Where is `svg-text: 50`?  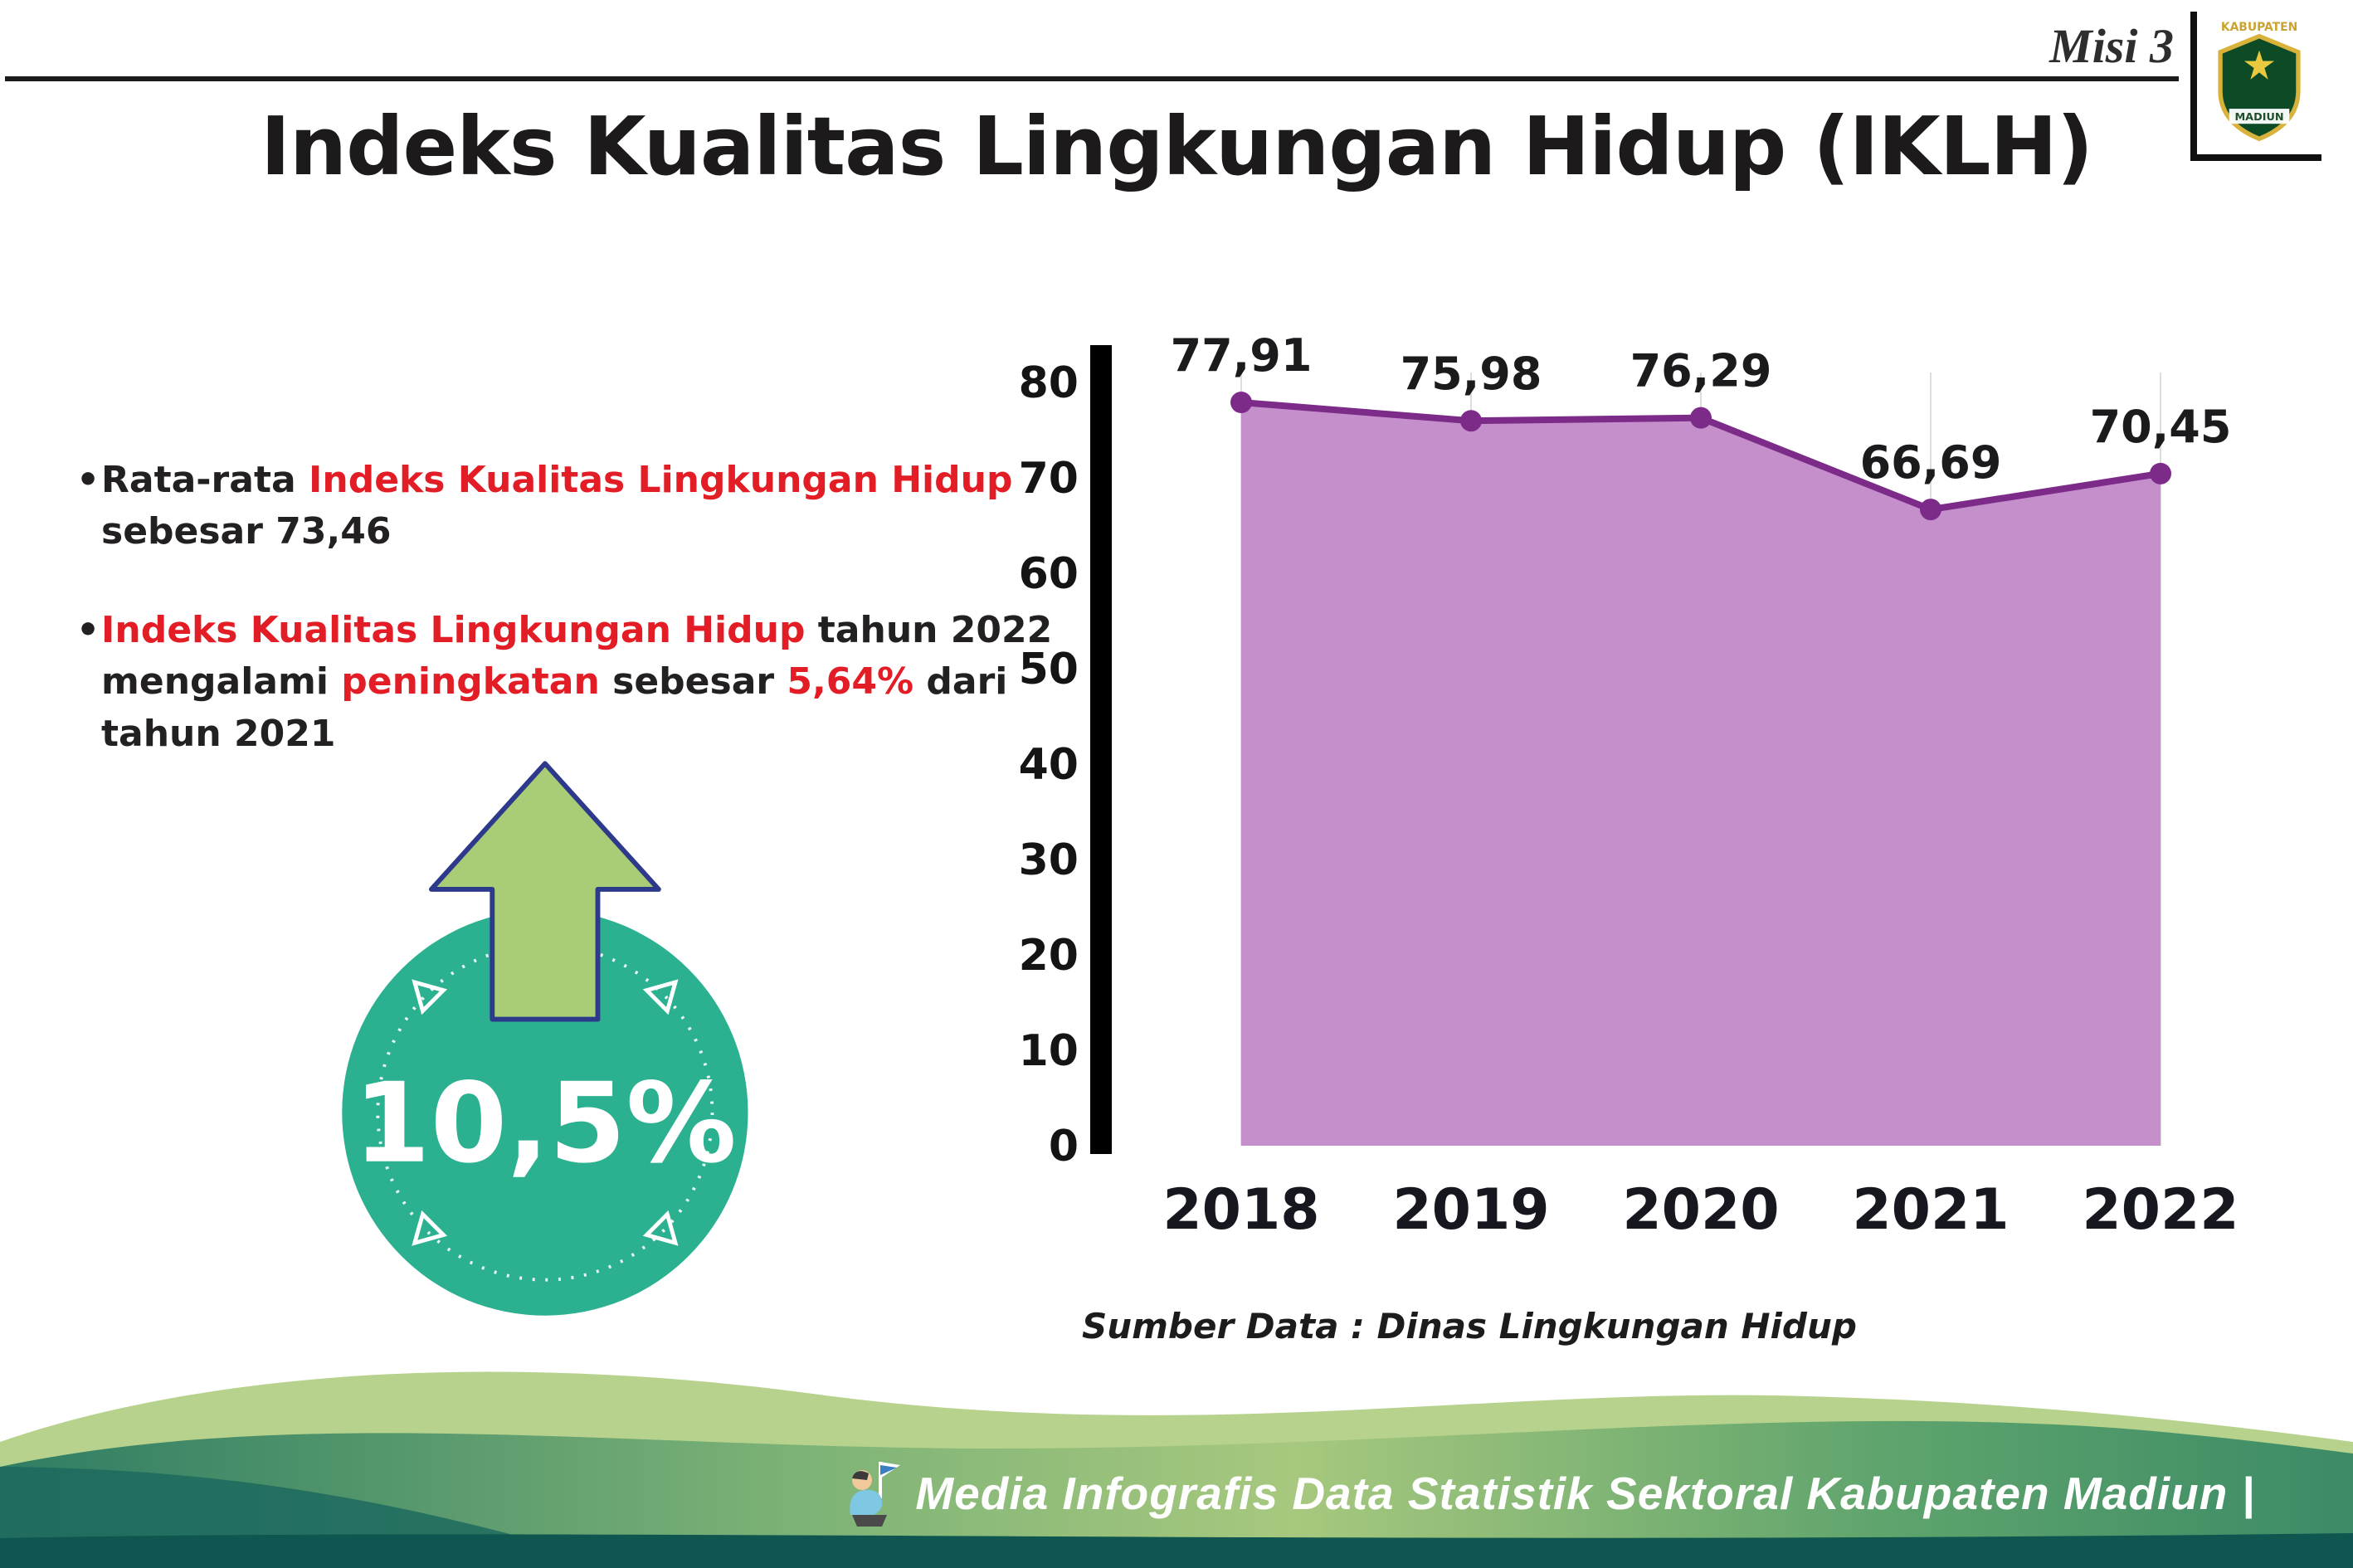 svg-text: 50 is located at coordinates (1049, 669).